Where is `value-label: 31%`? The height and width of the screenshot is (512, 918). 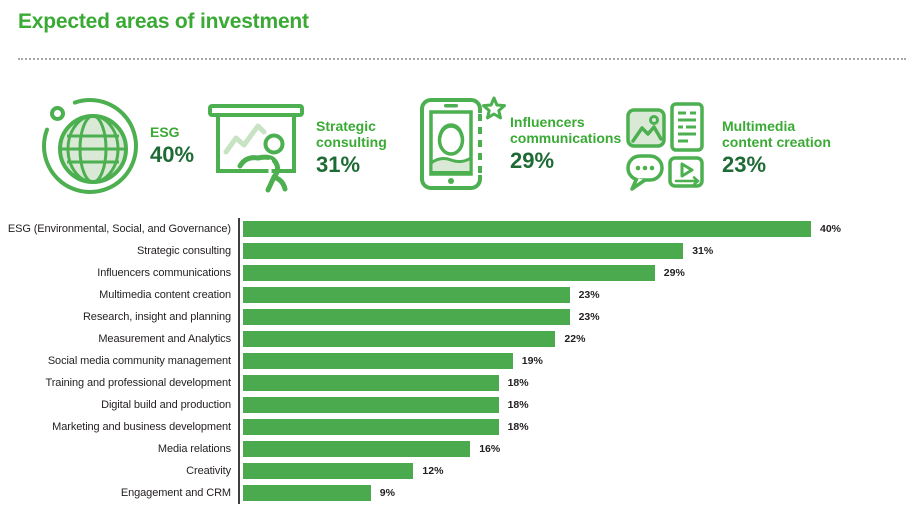
value-label: 31% is located at coordinates (703, 251).